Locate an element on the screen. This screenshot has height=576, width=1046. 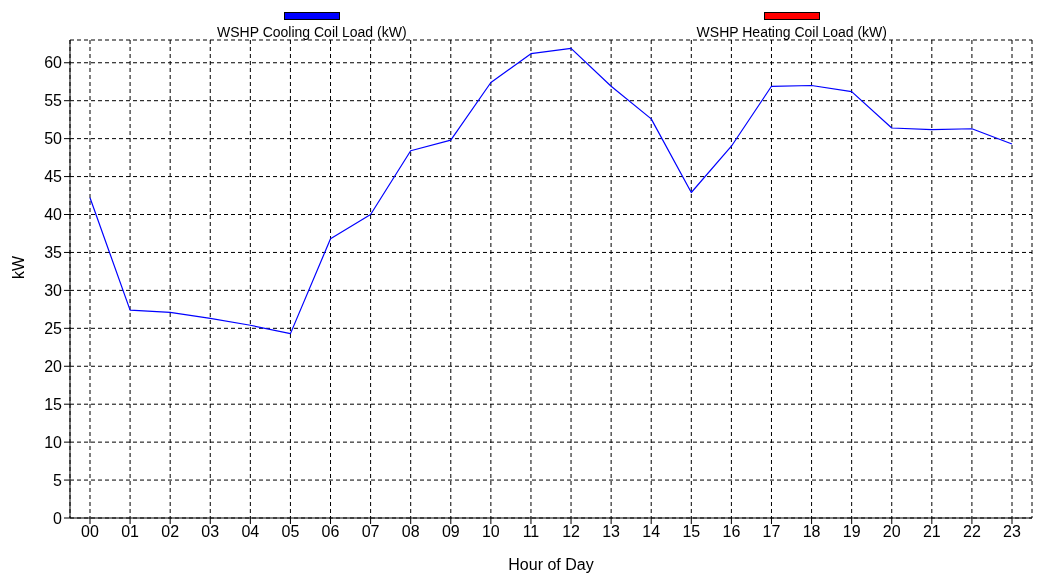
y-tick-label: 50 is located at coordinates (53, 139).